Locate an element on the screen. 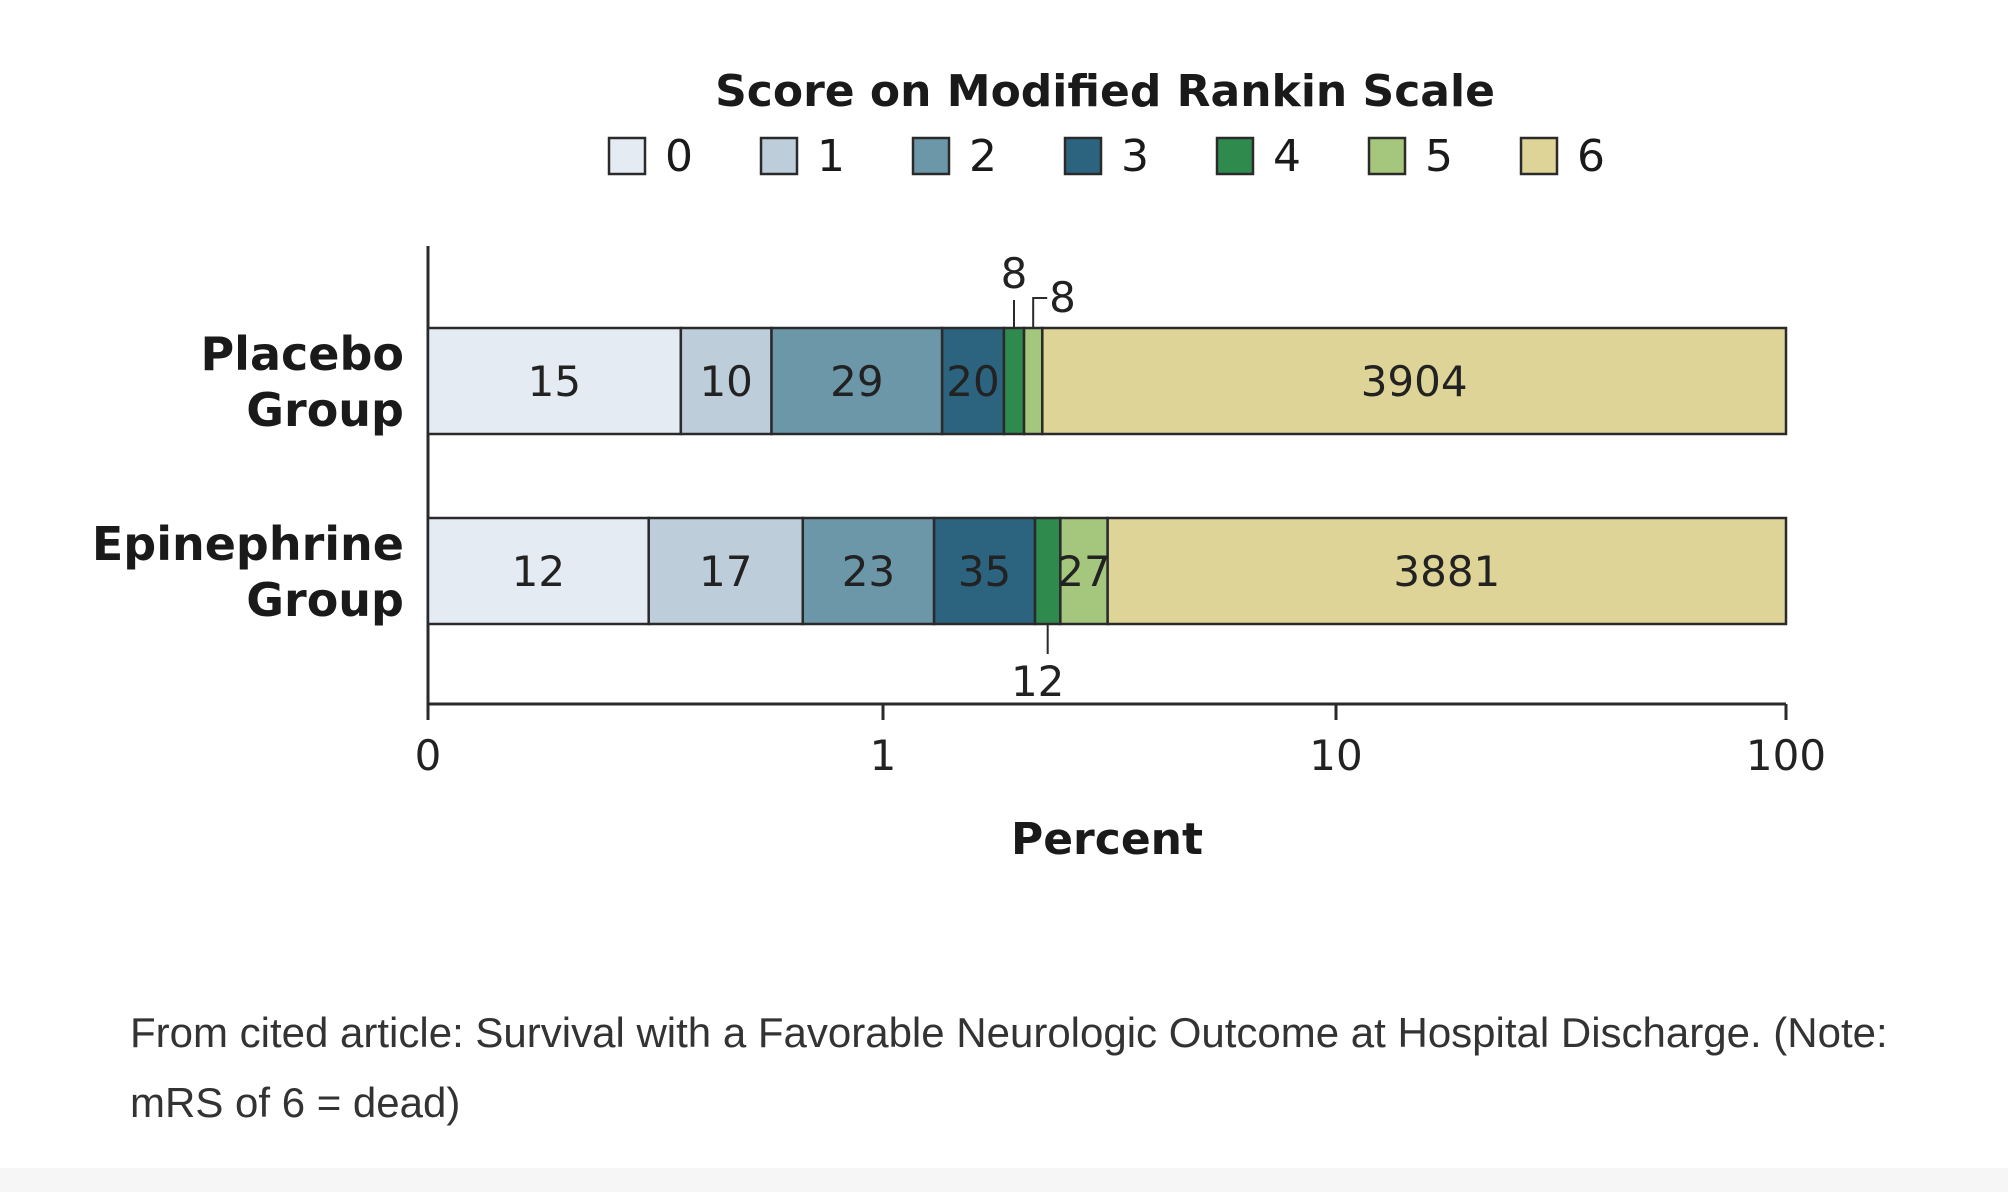  legend-label-0: 0 is located at coordinates (679, 156).